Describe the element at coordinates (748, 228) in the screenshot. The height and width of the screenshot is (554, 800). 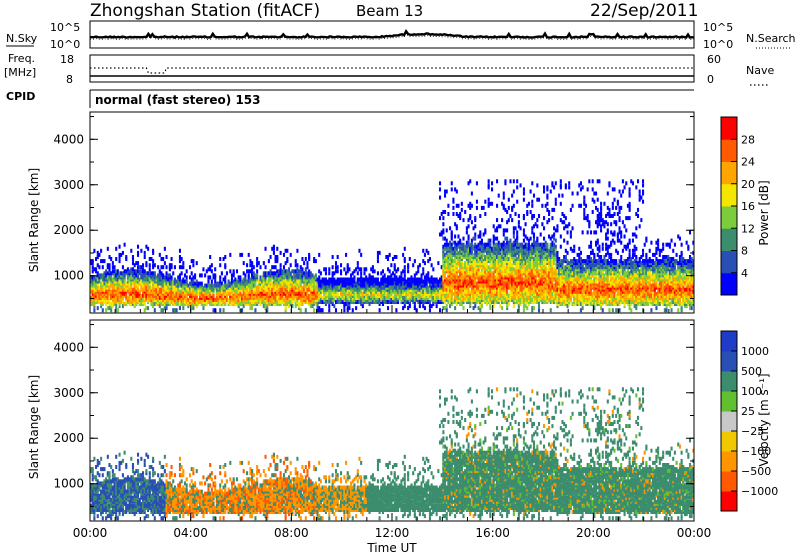
I see `colorbar-tick-label: 12` at that location.